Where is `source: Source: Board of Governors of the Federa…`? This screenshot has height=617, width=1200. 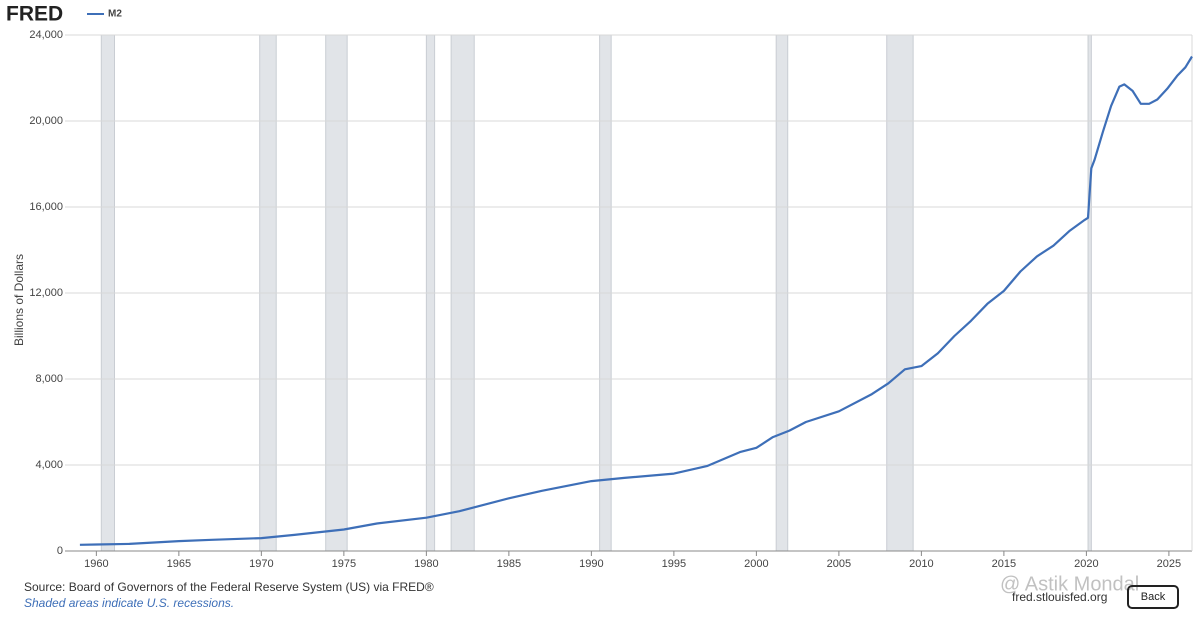
source: Source: Board of Governors of the Federa… is located at coordinates (229, 587).